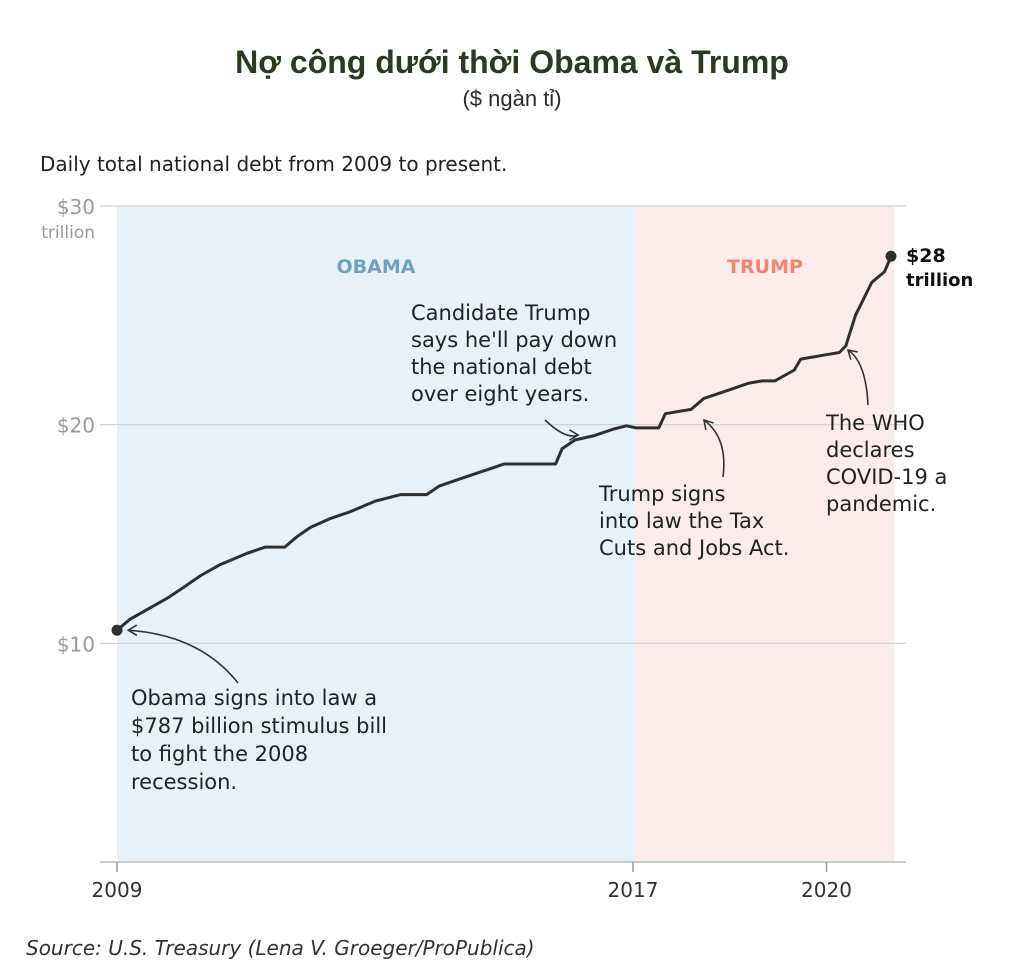 The height and width of the screenshot is (974, 1024). Describe the element at coordinates (254, 698) in the screenshot. I see `annotation-text-obama: Obama signs into law a` at that location.